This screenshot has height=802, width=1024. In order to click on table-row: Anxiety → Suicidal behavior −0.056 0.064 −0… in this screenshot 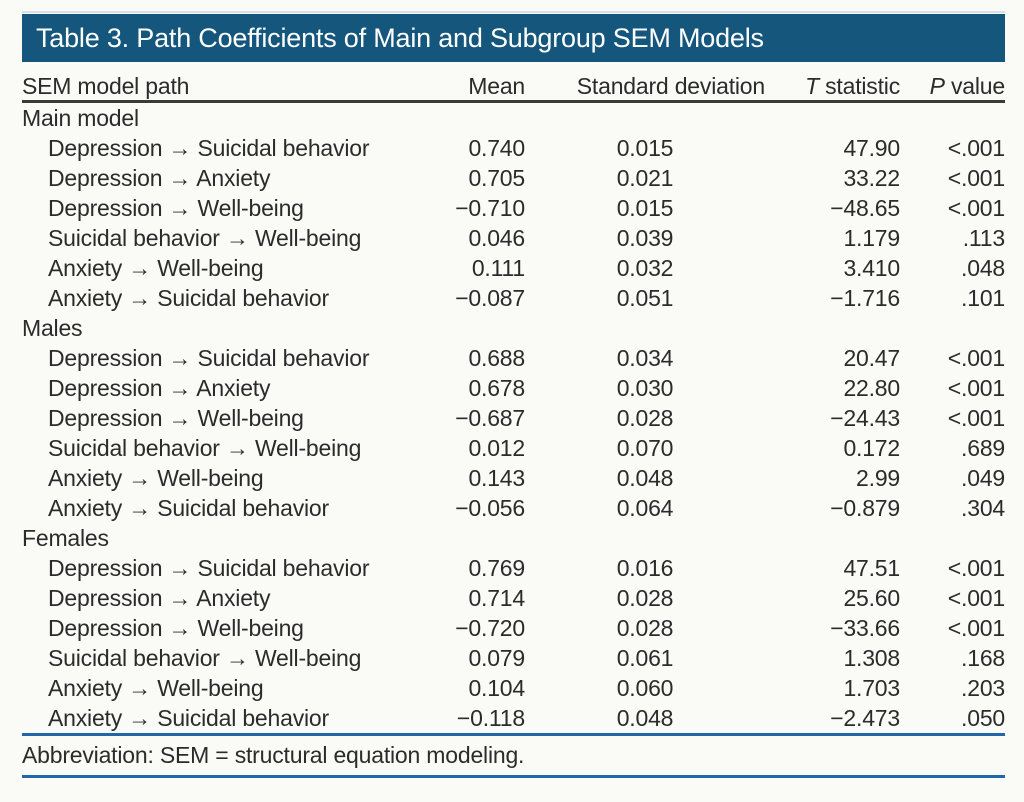, I will do `click(513, 508)`.